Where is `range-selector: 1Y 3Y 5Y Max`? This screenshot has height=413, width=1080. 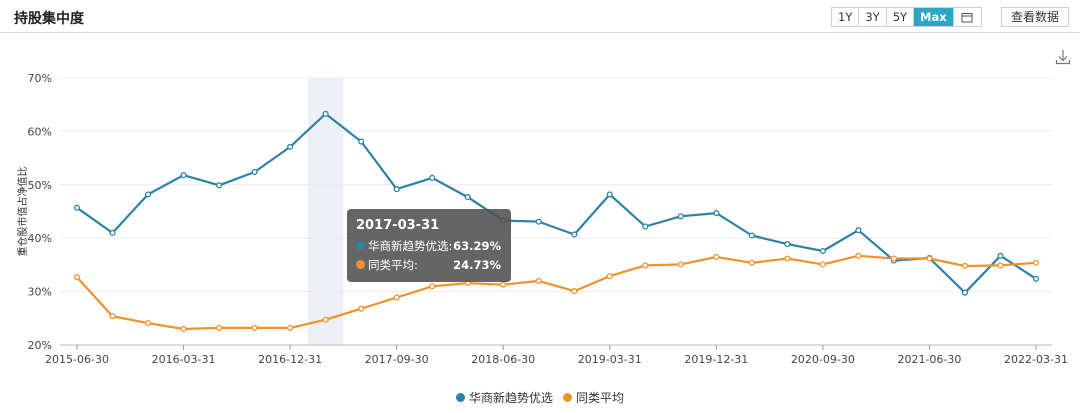
range-selector: 1Y 3Y 5Y Max is located at coordinates (906, 17).